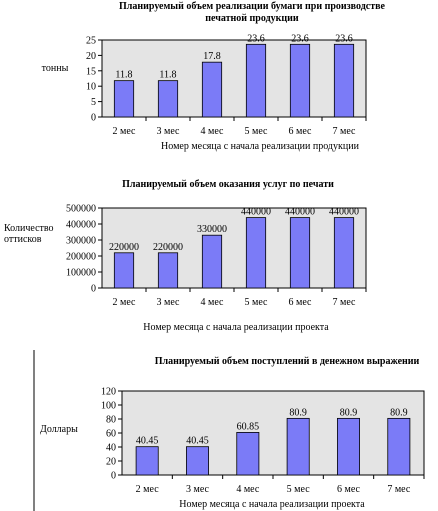 The width and height of the screenshot is (438, 511). Describe the element at coordinates (81, 209) in the screenshot. I see `y-tick-label: 500000` at that location.